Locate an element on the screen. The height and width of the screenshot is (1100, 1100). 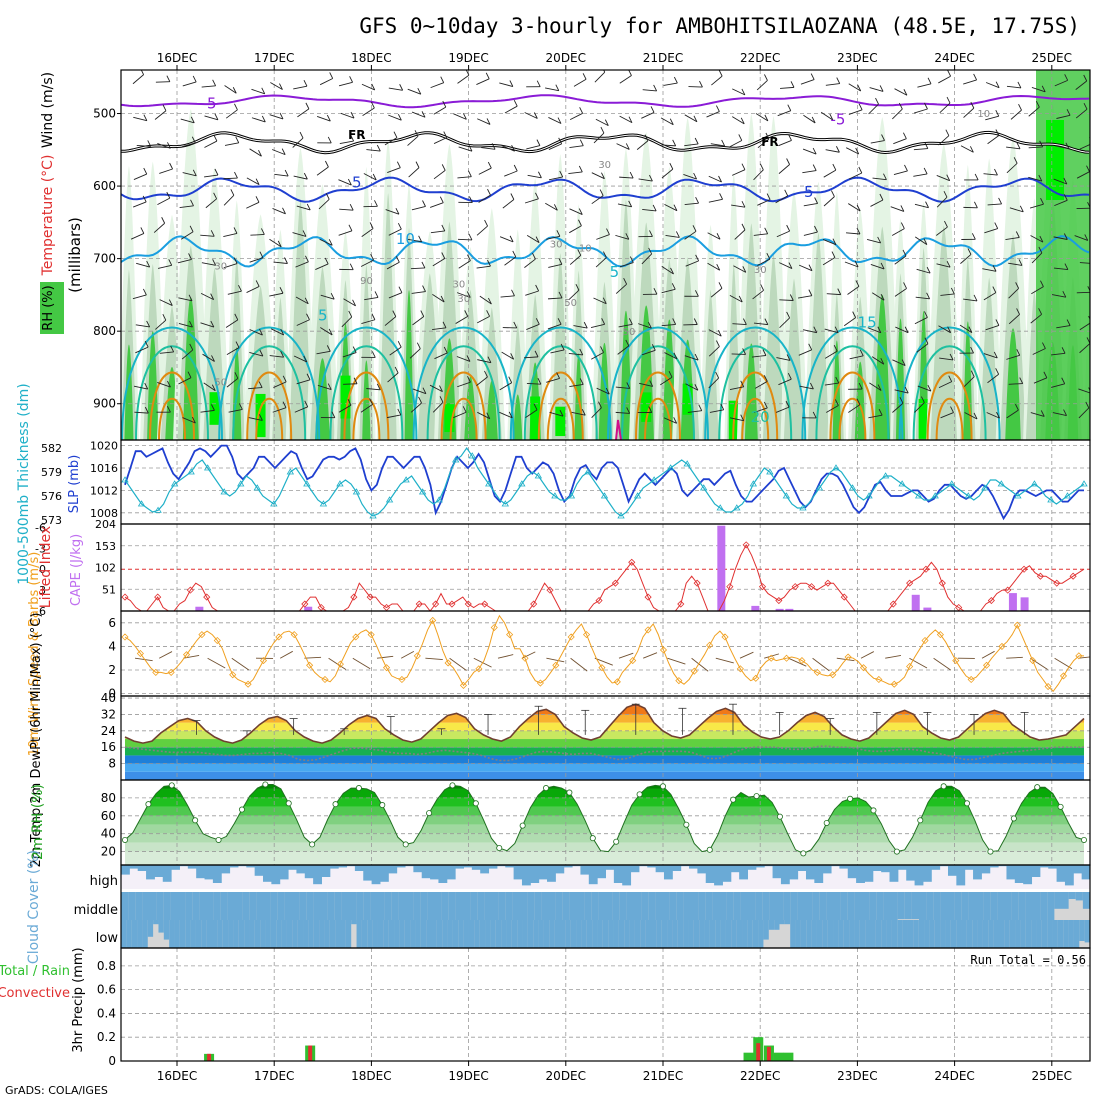
slp-tick-label: 1016 is located at coordinates (104, 468).